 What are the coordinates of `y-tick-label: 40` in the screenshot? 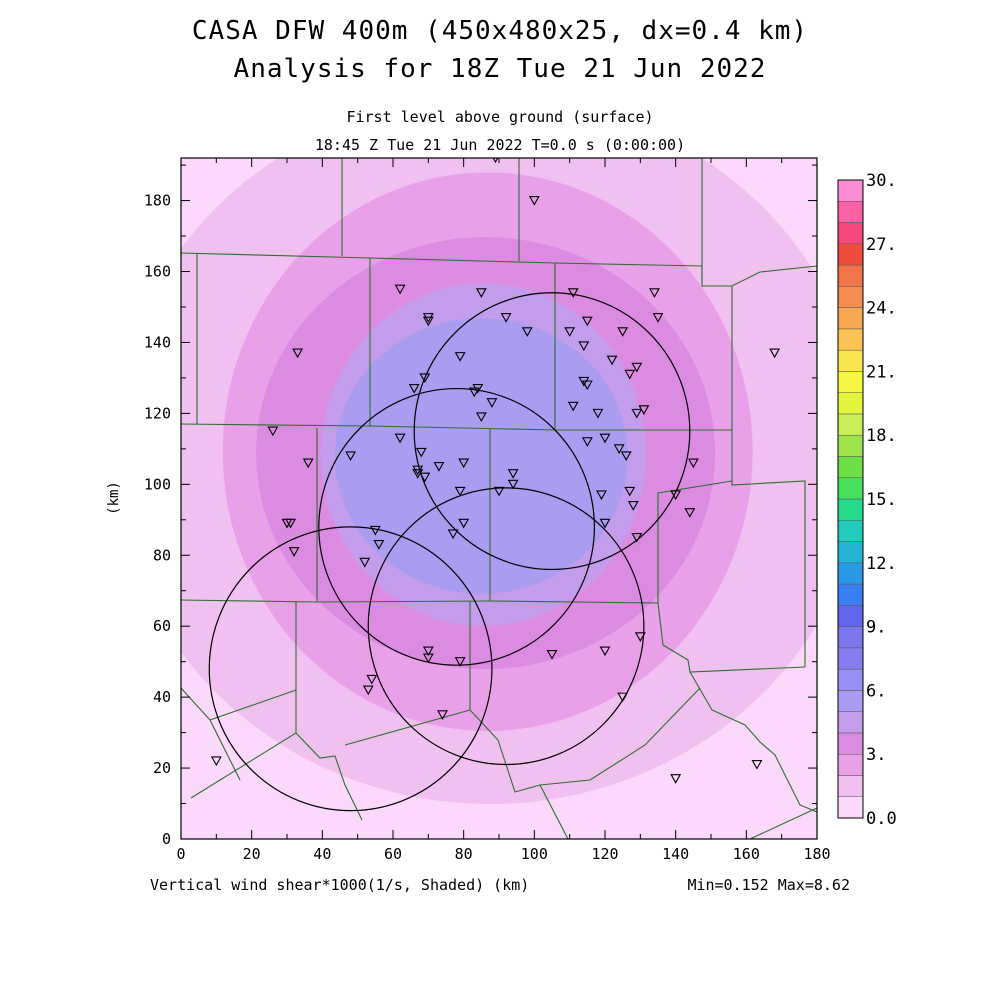 It's located at (162, 697).